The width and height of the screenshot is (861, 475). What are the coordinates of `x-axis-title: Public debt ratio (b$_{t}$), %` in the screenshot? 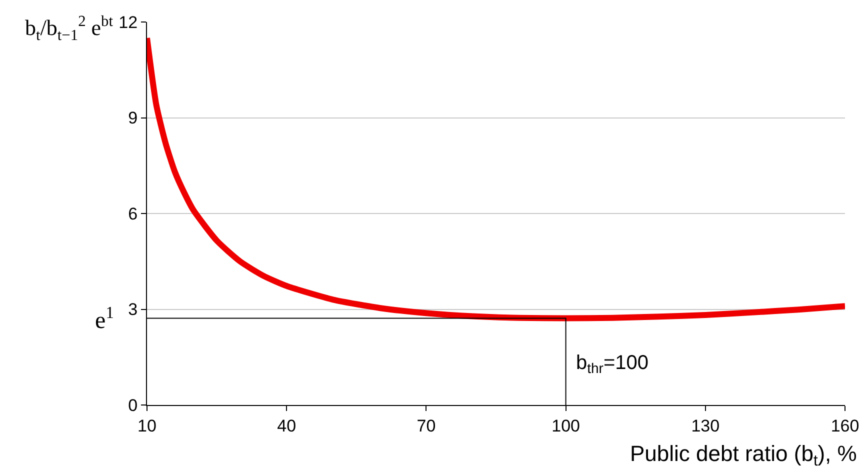 It's located at (743, 455).